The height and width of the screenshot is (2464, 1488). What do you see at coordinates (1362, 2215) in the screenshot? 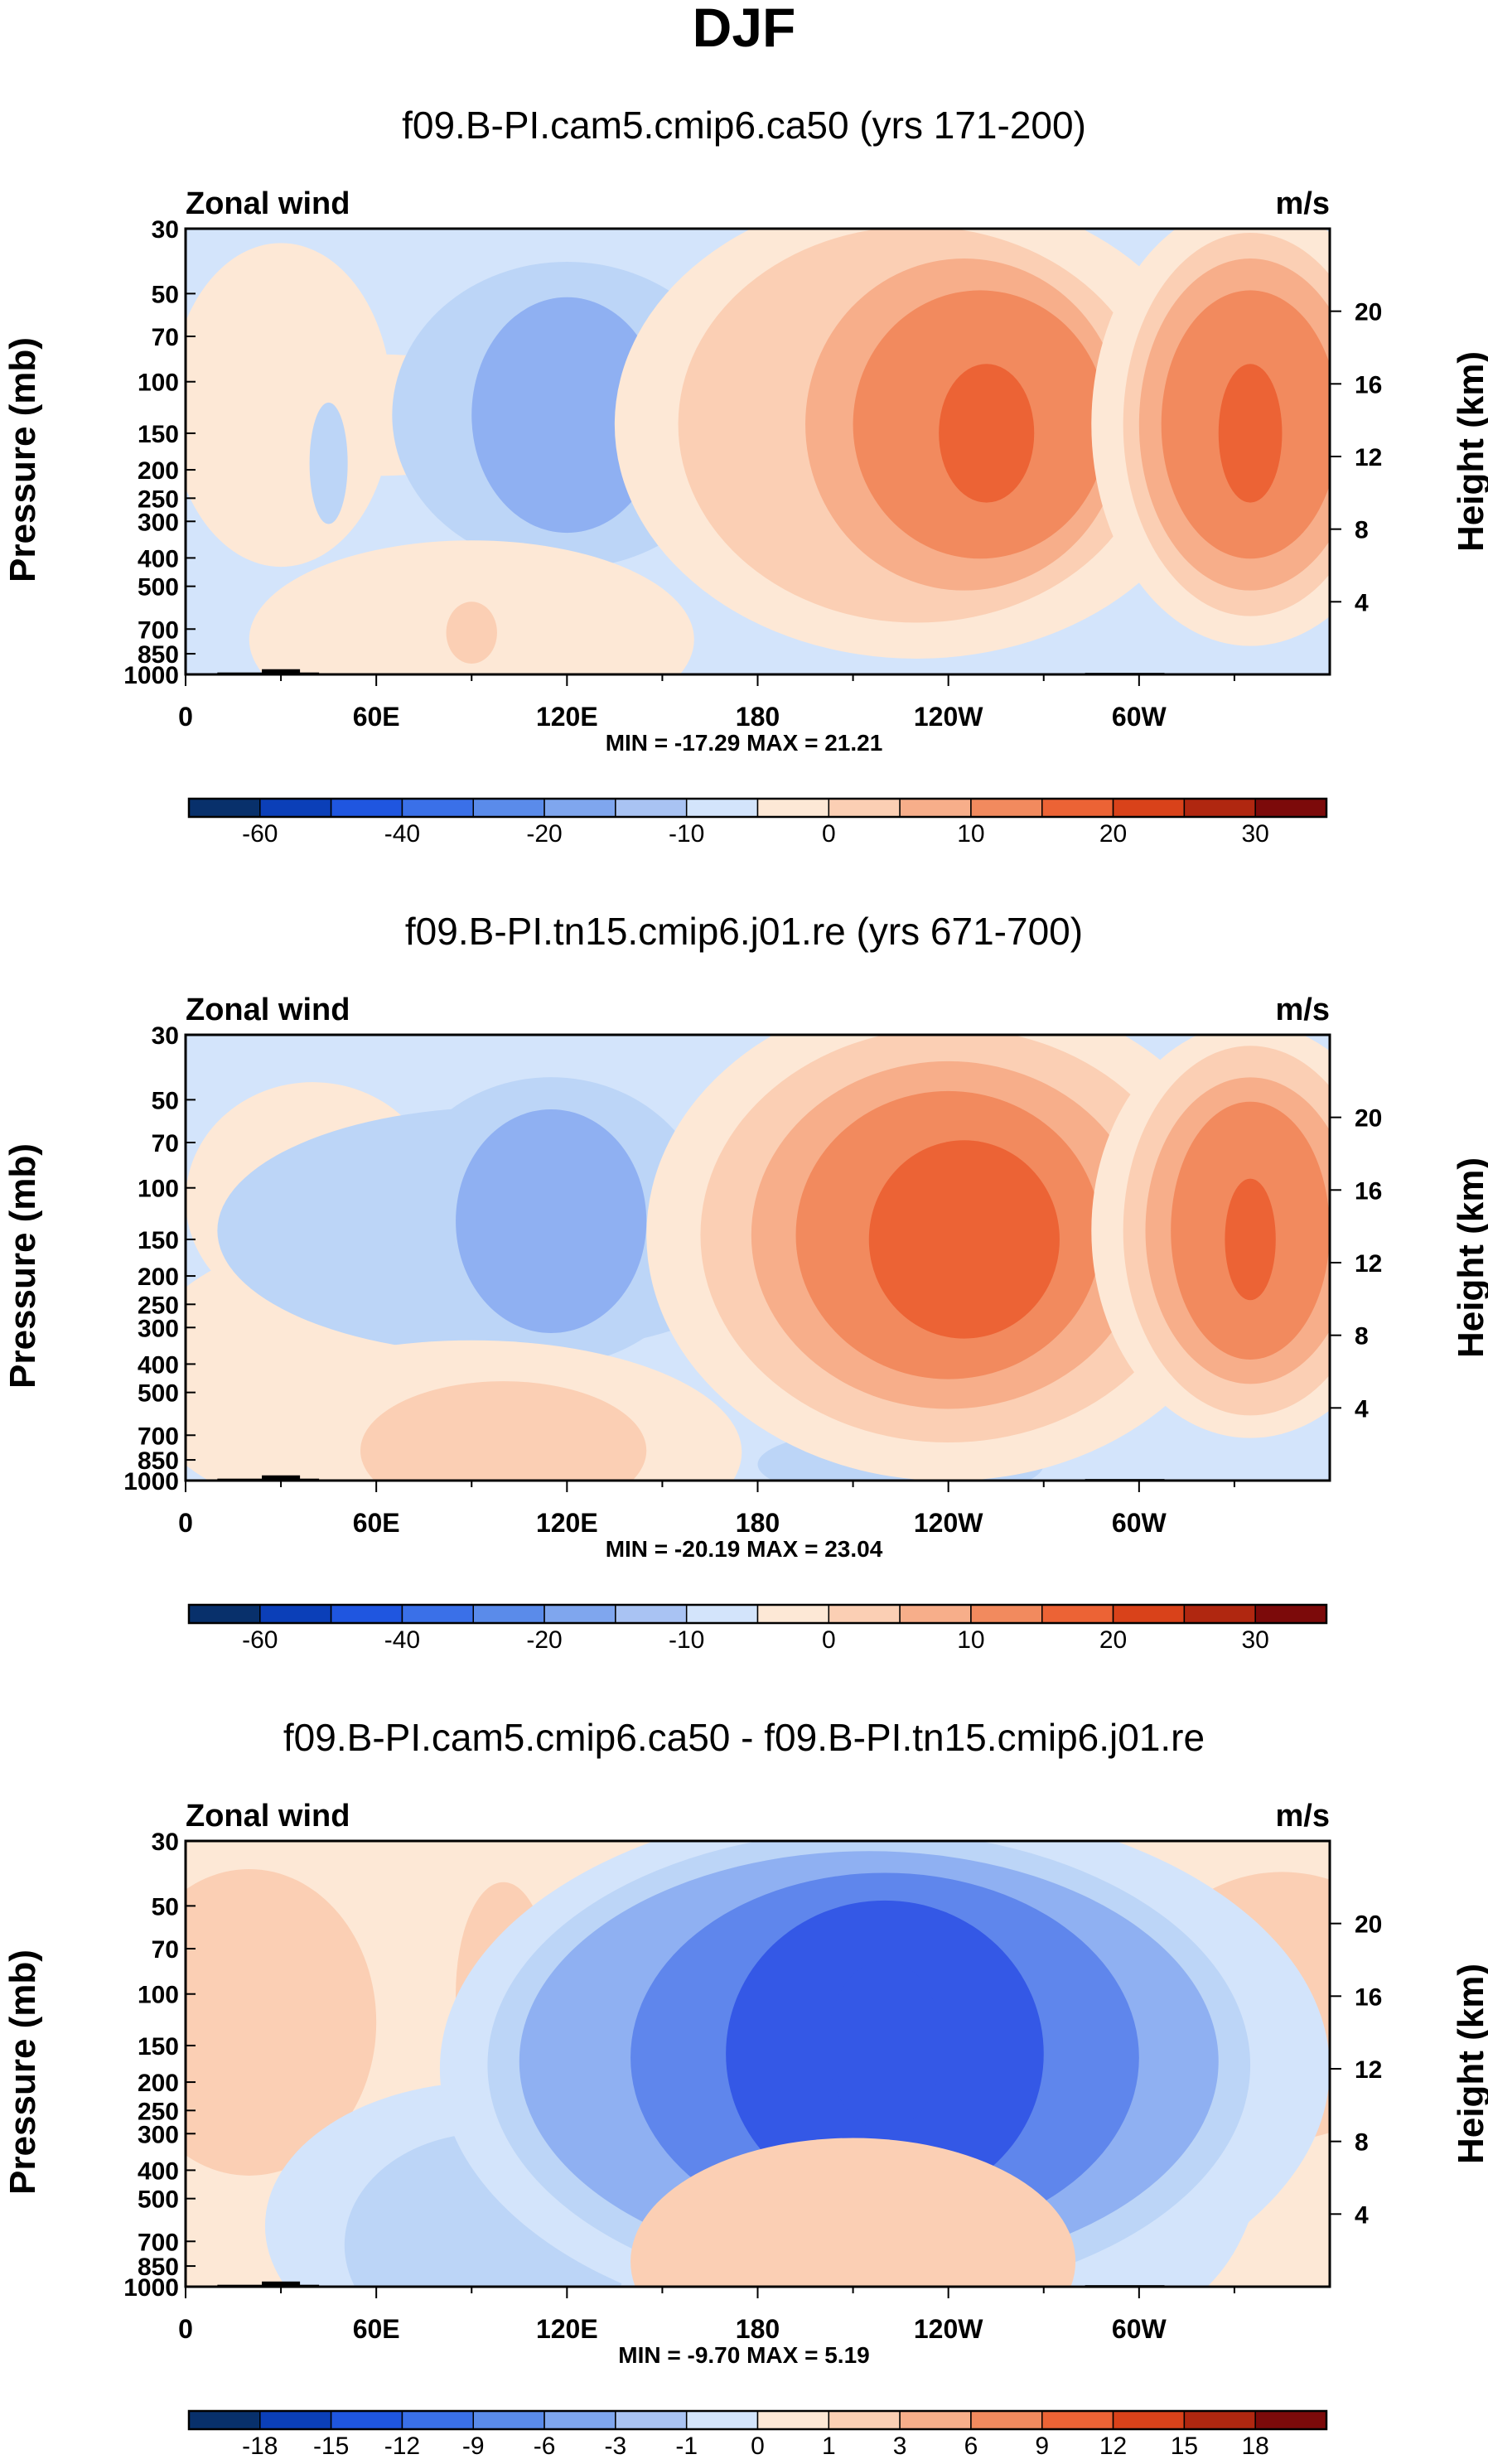
I see `height-tick-label: 4` at bounding box center [1362, 2215].